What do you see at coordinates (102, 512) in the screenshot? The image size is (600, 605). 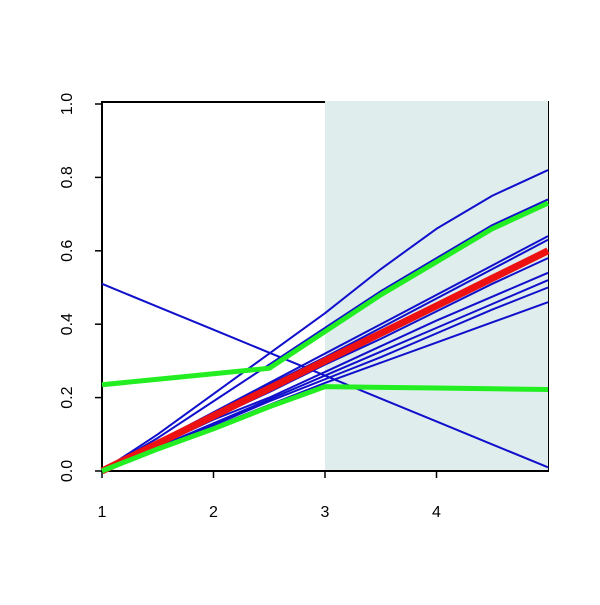 I see `x-tick-label: 1` at bounding box center [102, 512].